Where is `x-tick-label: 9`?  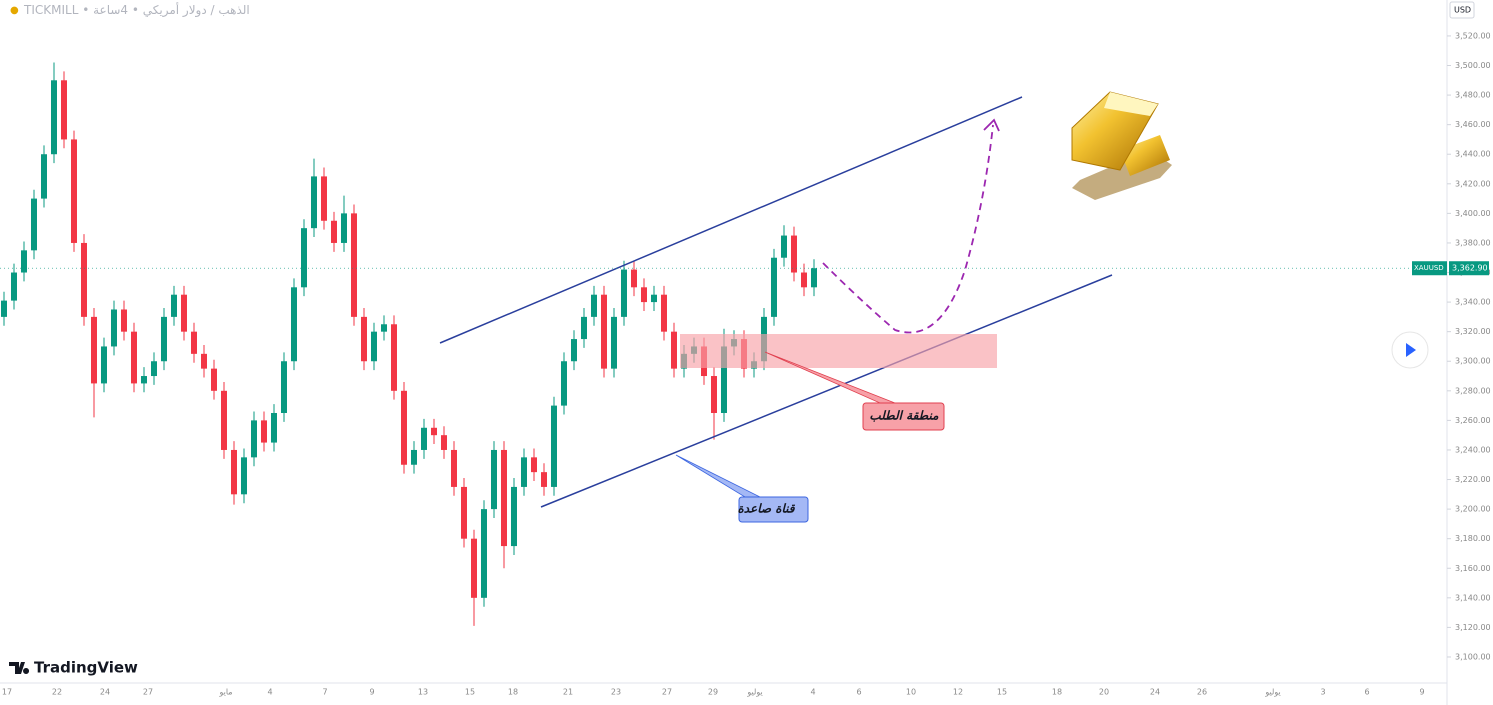
x-tick-label: 9 is located at coordinates (1421, 692).